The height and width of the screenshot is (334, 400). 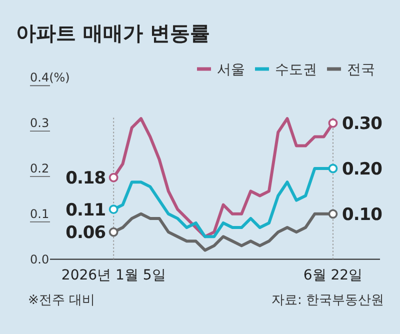 I want to click on data-label: 0.30, so click(x=362, y=124).